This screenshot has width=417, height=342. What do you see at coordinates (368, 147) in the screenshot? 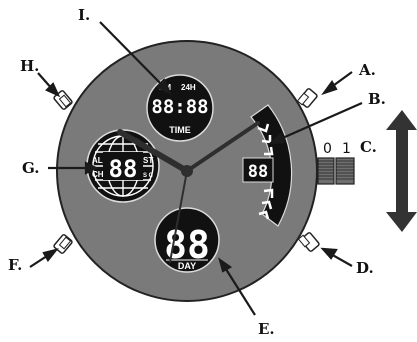
I see `callout-c: C.` at bounding box center [368, 147].